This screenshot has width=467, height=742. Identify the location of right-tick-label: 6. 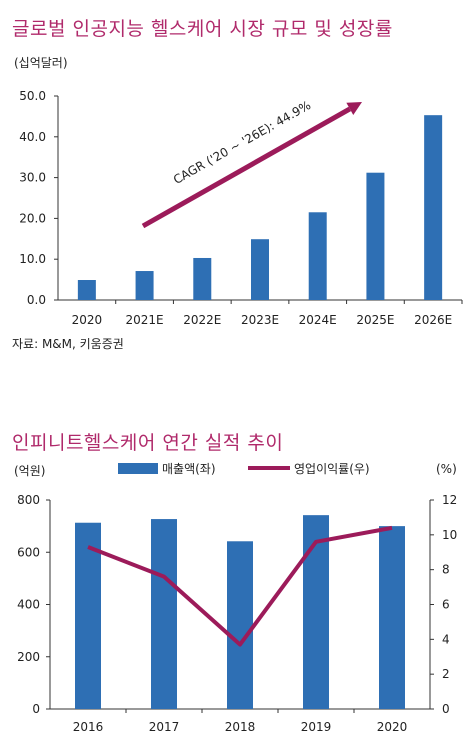
(446, 605).